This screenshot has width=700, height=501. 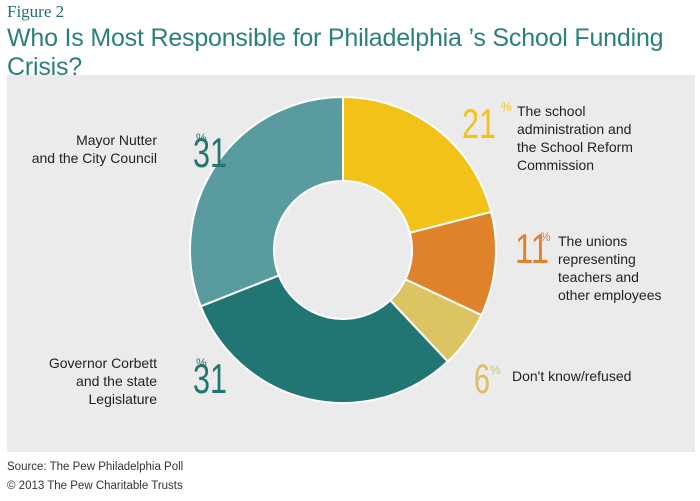 What do you see at coordinates (479, 123) in the screenshot?
I see `value-label: 21` at bounding box center [479, 123].